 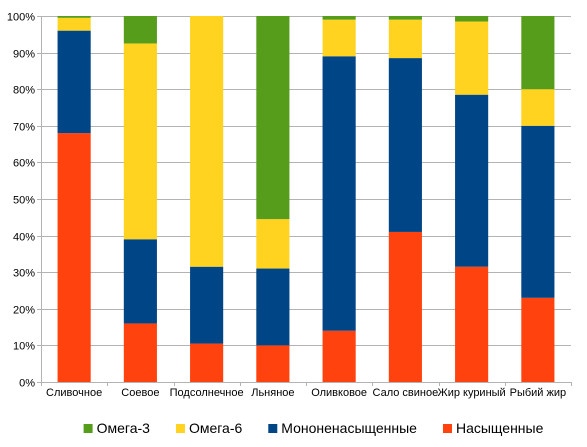 I want to click on x-category-label: Рыбий жир, so click(x=538, y=393).